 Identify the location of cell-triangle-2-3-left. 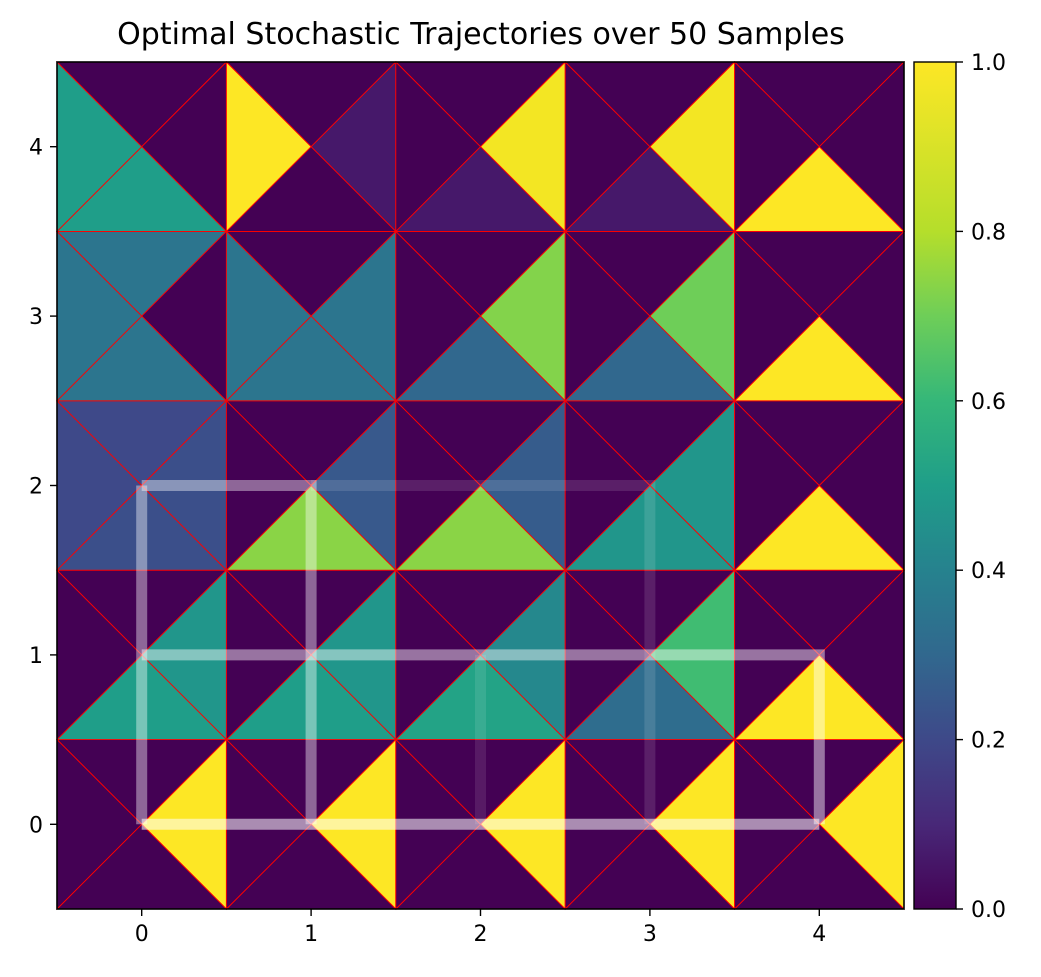
(438, 316).